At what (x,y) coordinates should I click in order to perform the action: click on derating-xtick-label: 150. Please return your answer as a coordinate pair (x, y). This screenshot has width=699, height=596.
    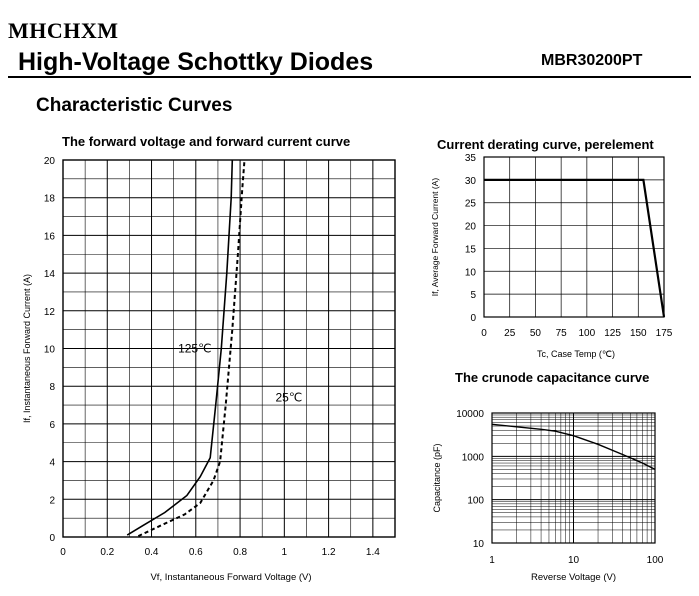
    Looking at the image, I should click on (638, 333).